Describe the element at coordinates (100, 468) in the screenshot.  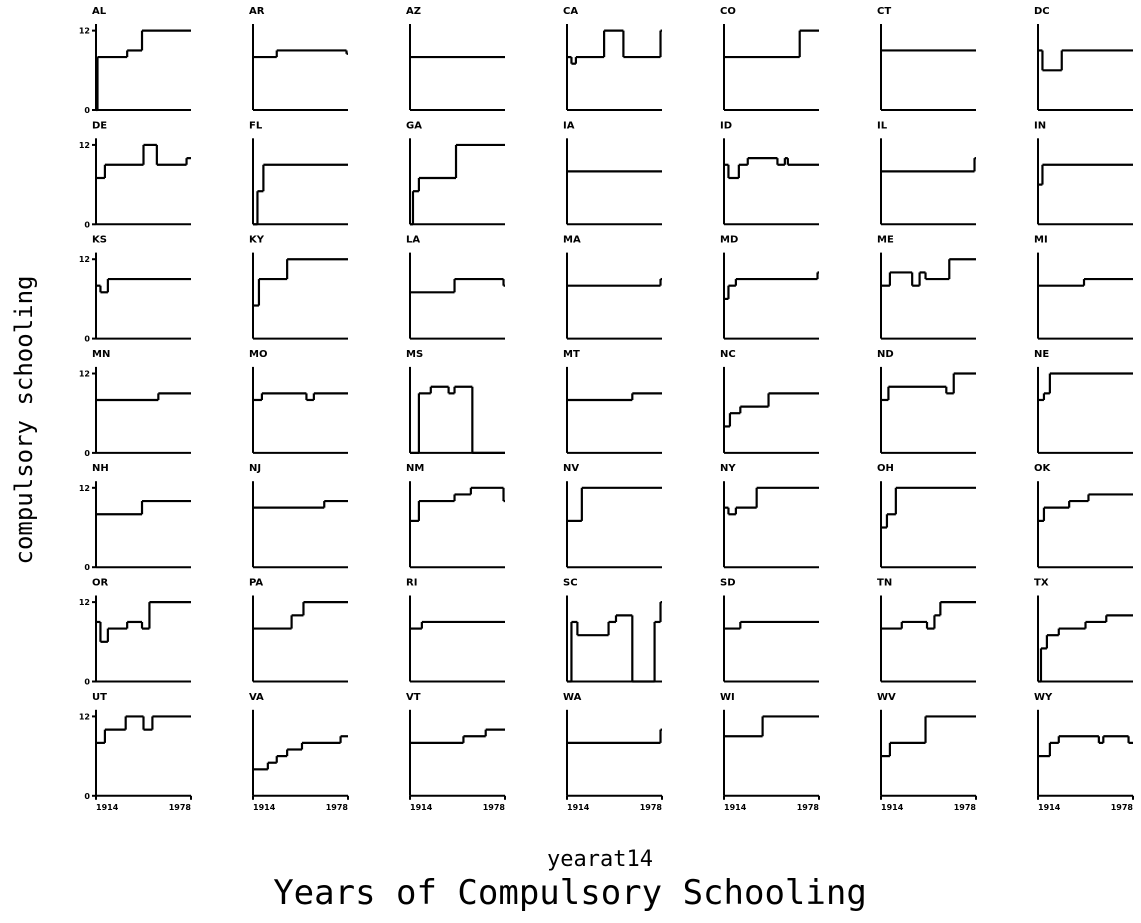
I see `panel-title: NH` at that location.